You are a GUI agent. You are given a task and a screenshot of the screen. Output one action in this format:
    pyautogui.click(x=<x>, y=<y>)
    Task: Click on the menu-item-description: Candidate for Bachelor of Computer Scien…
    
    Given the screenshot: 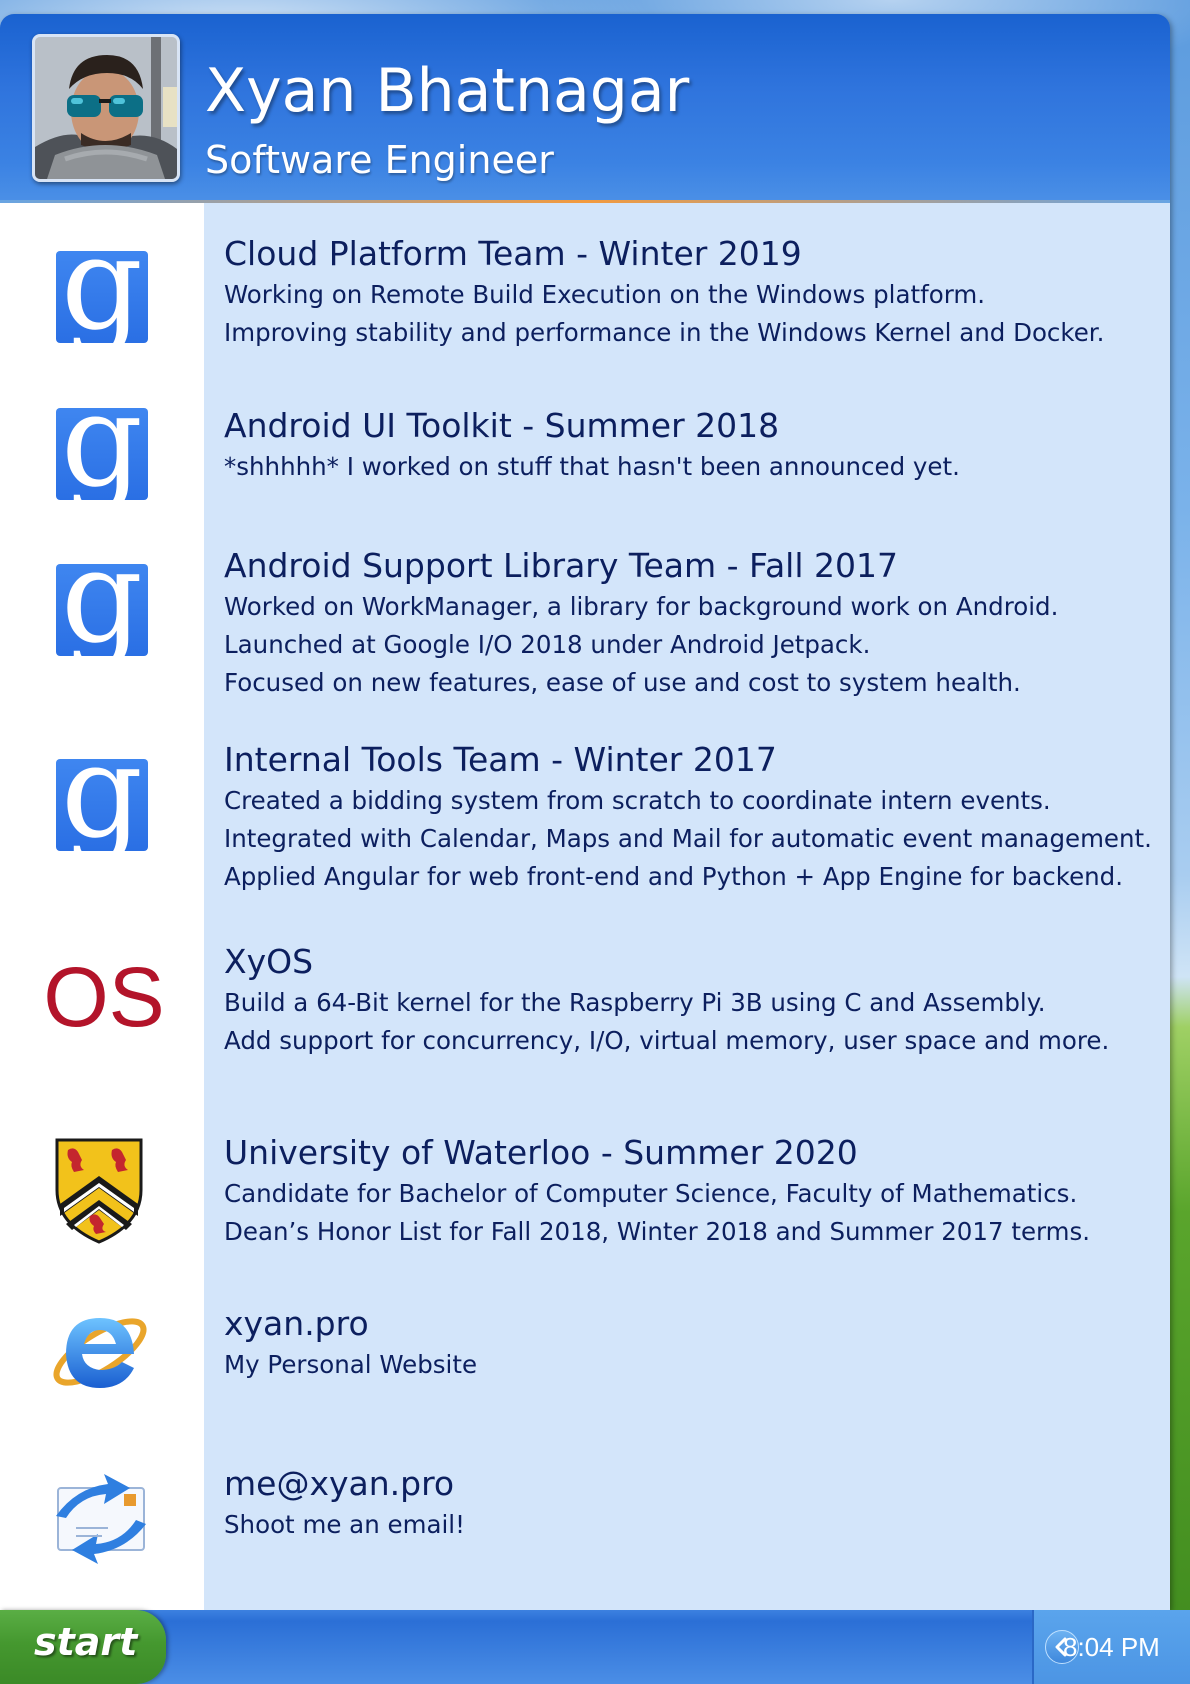 What is the action you would take?
    pyautogui.click(x=651, y=1193)
    